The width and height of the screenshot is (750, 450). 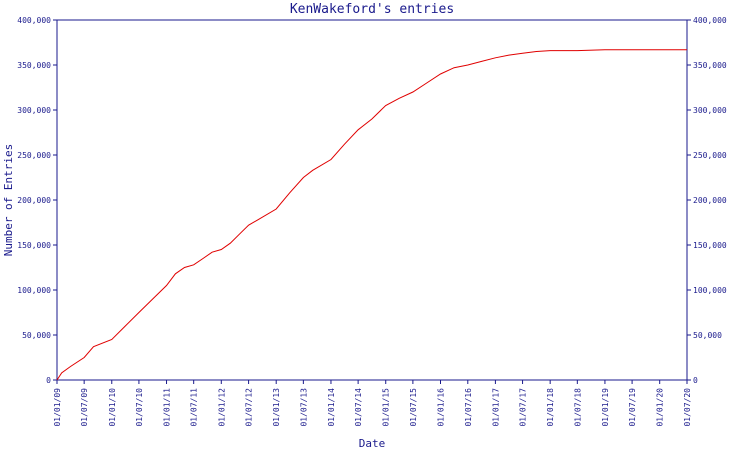 What do you see at coordinates (413, 407) in the screenshot?
I see `x-tick-label: 01/07/15` at bounding box center [413, 407].